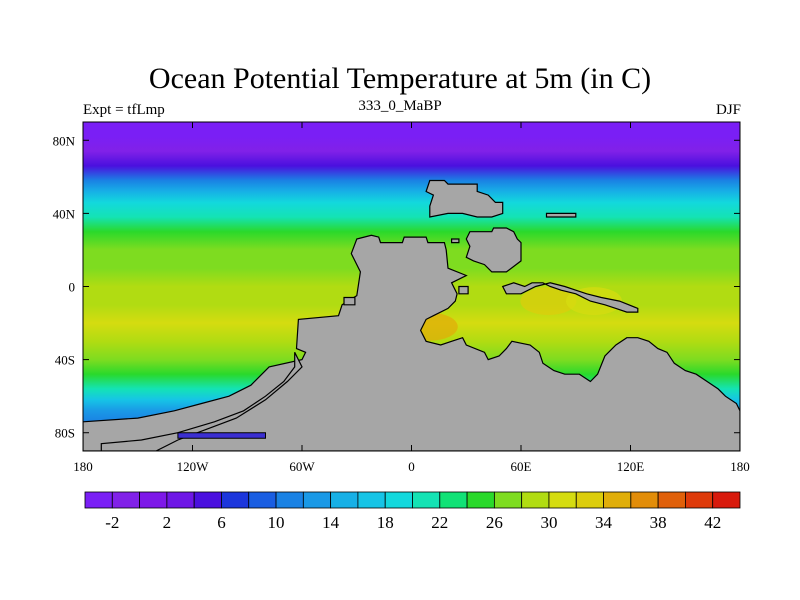 This screenshot has width=800, height=600. What do you see at coordinates (463, 290) in the screenshot?
I see `land-island-small-tethys` at bounding box center [463, 290].